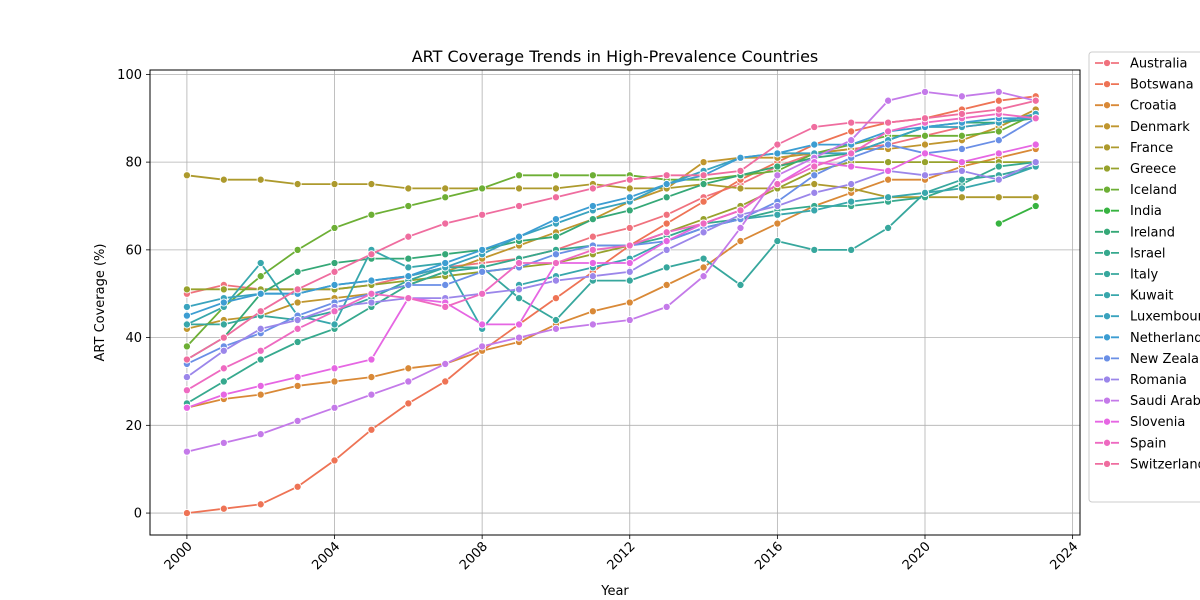 This screenshot has height=600, width=1200. What do you see at coordinates (1158, 380) in the screenshot?
I see `legend-label: Romania` at bounding box center [1158, 380].